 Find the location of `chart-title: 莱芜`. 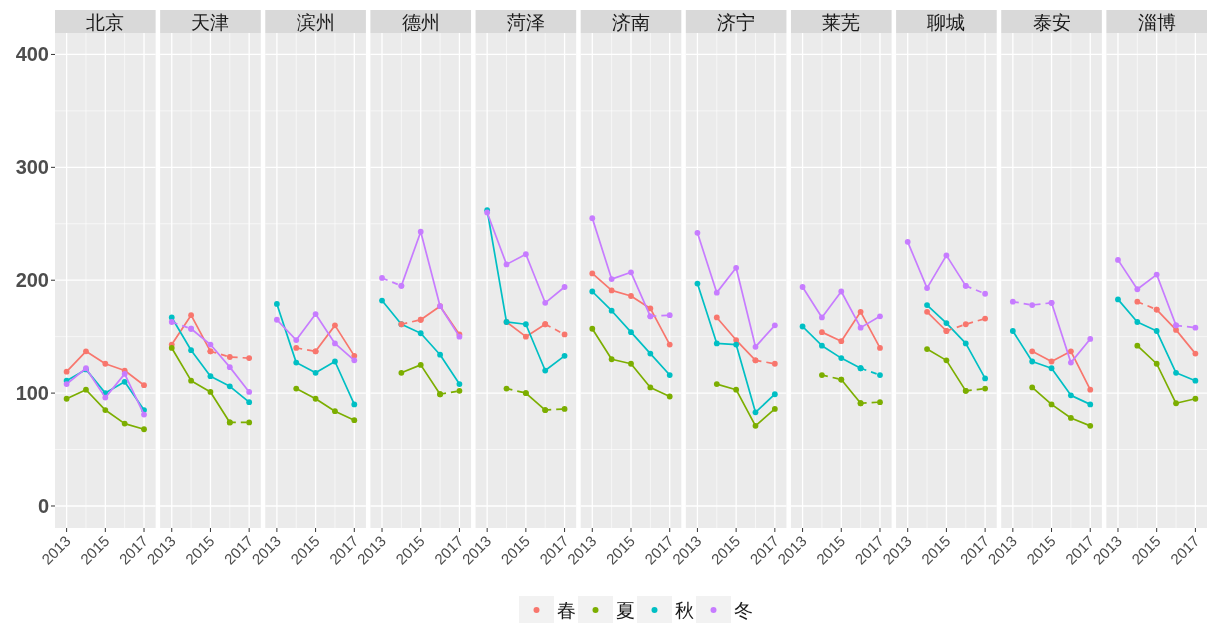

chart-title: 莱芜 is located at coordinates (841, 22).